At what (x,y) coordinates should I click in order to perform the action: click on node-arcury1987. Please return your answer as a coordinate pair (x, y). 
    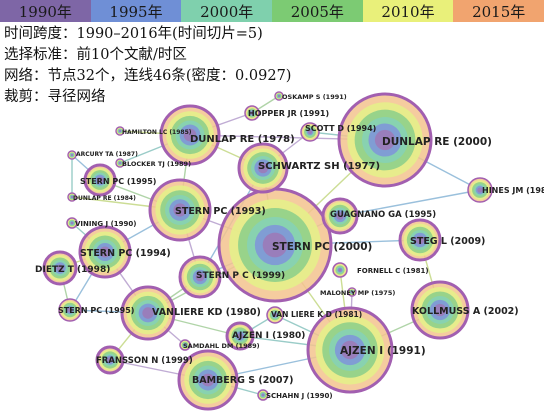
    Looking at the image, I should click on (72, 155).